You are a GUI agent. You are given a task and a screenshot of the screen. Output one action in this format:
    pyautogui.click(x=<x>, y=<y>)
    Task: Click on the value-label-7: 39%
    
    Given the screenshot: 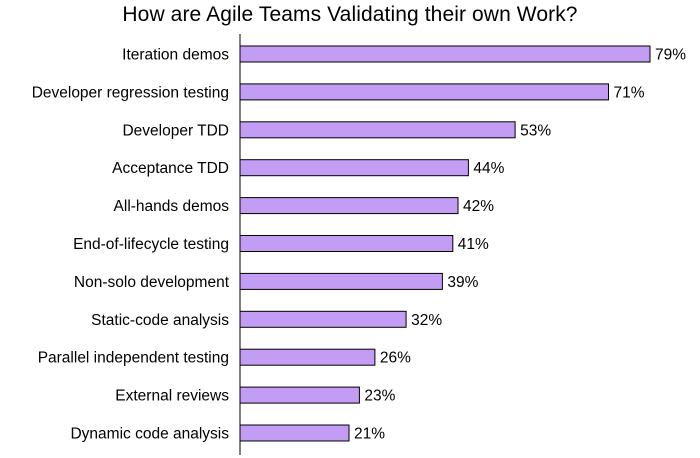 What is the action you would take?
    pyautogui.click(x=462, y=282)
    